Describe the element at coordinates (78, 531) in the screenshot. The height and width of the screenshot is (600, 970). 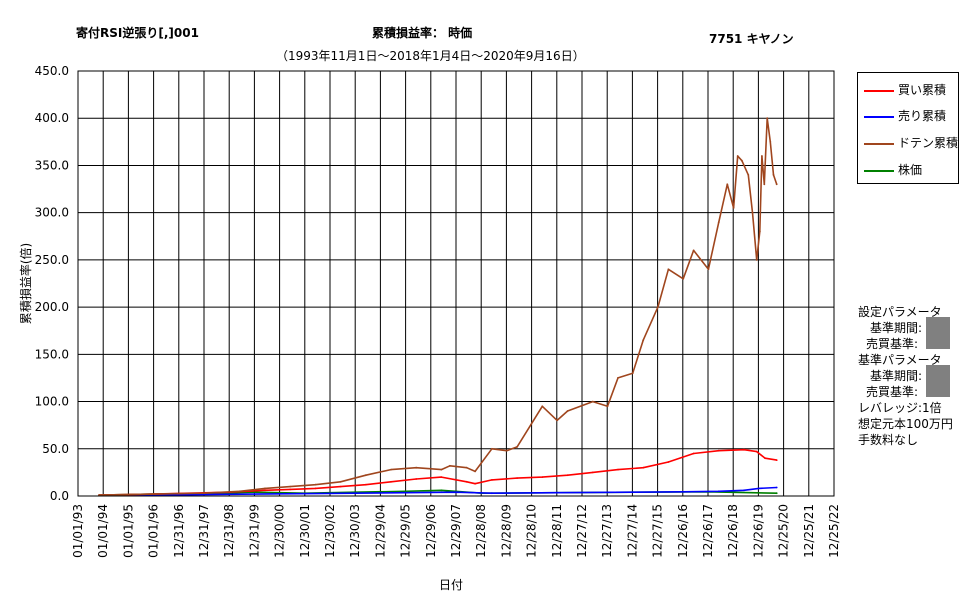
I see `x-tick-label: 01/01/93` at that location.